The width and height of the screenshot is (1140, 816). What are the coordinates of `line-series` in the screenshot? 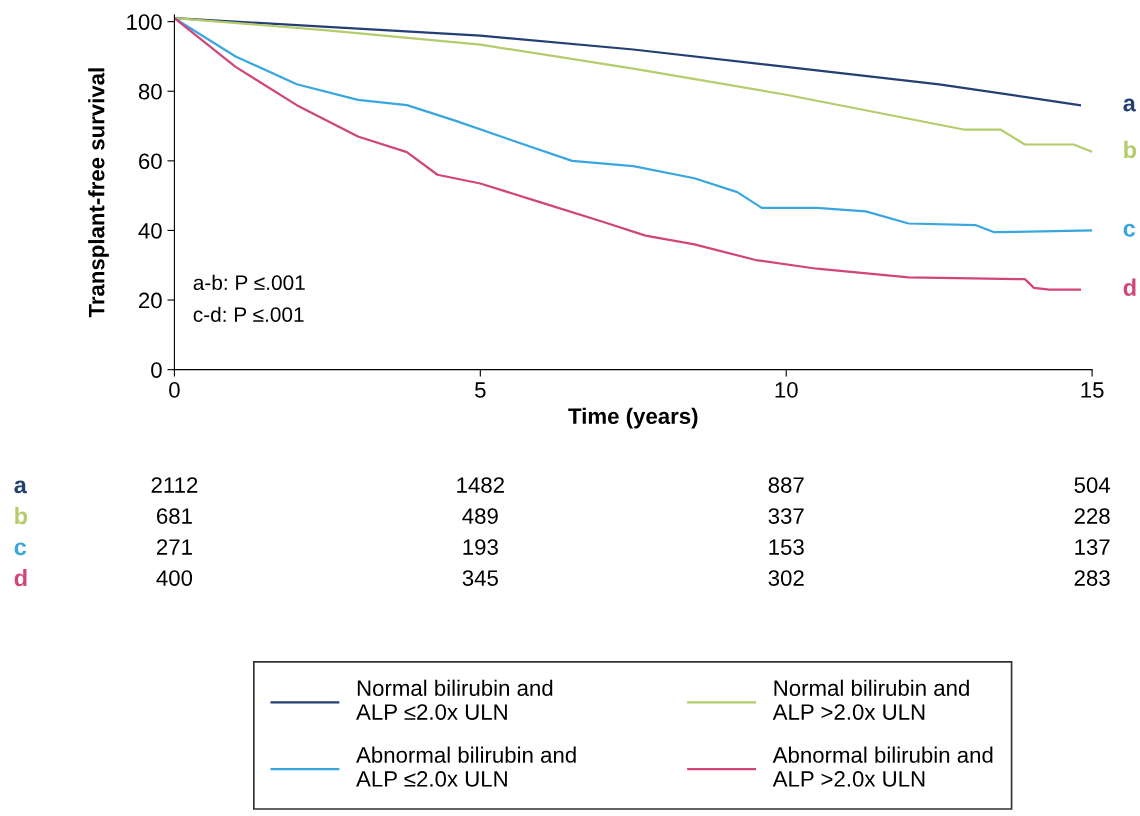 It's located at (633, 85).